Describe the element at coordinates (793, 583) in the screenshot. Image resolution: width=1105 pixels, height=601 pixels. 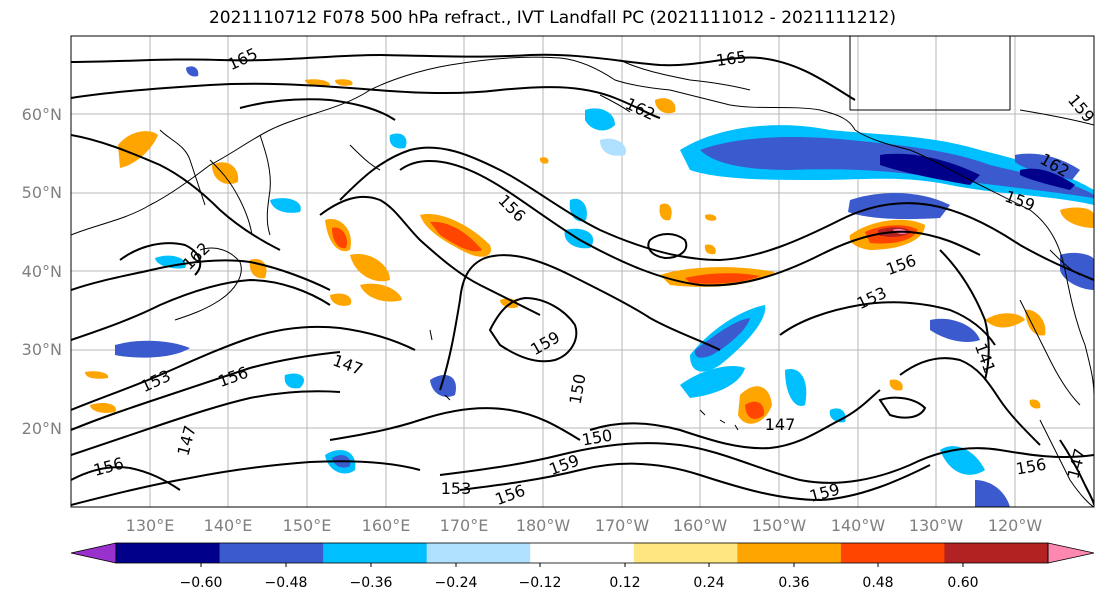
I see `colorbar-tick-label: 0.36` at that location.